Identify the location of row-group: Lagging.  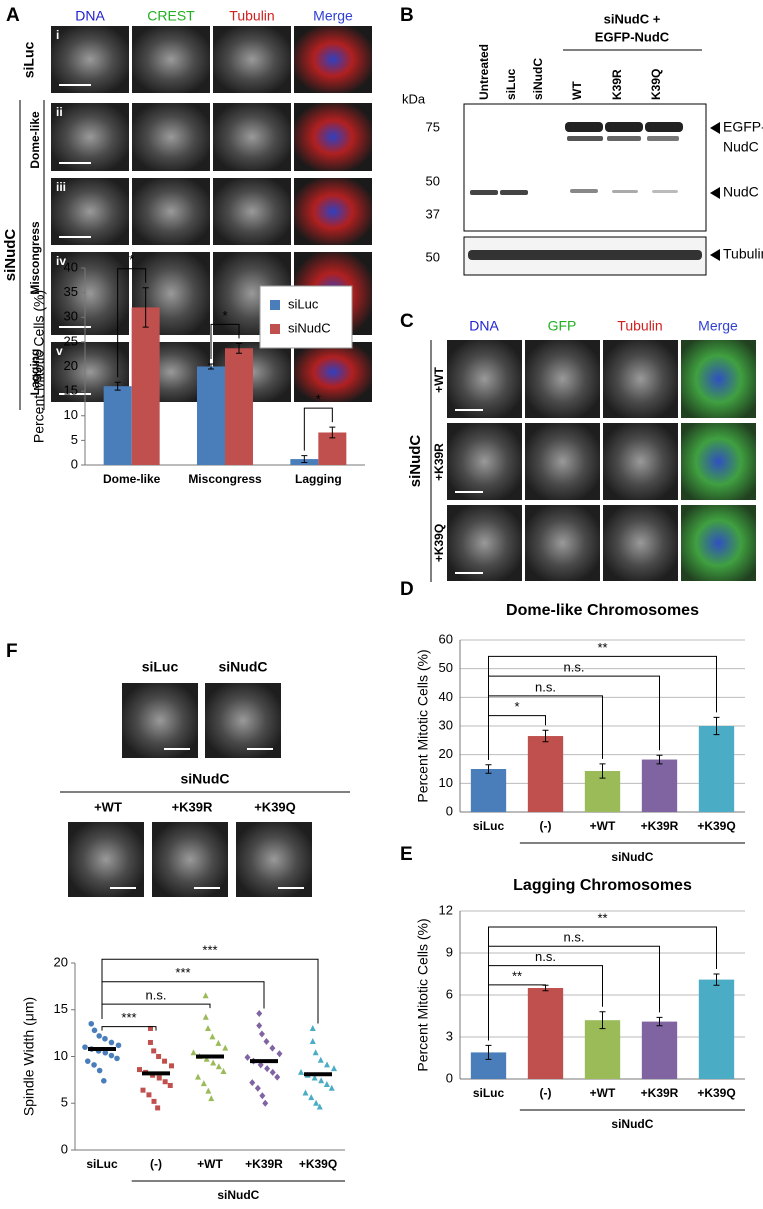
(35, 372).